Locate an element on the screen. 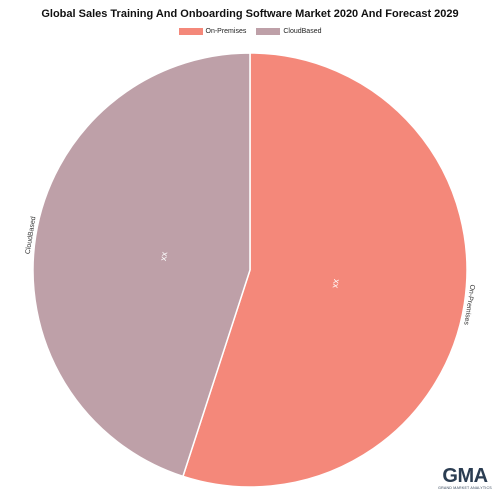 The height and width of the screenshot is (500, 500). legend-item-cloudbased: CloudBased is located at coordinates (288, 31).